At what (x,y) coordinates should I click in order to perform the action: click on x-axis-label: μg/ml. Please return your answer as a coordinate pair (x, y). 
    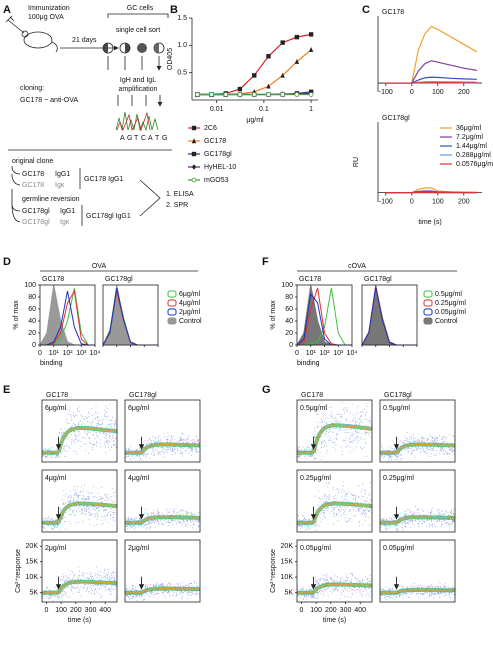
    Looking at the image, I should click on (255, 120).